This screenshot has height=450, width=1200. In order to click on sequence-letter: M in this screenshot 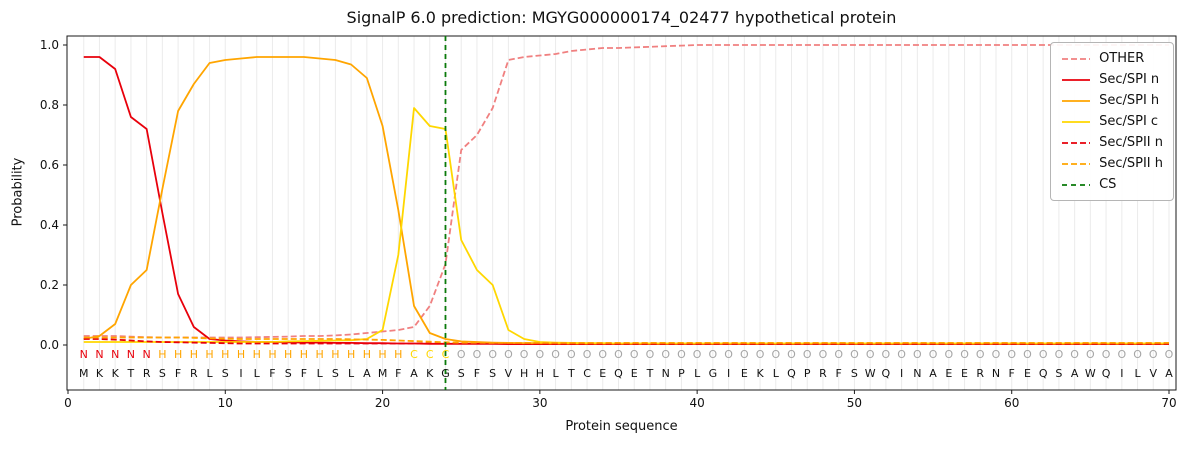, I will do `click(84, 373)`.